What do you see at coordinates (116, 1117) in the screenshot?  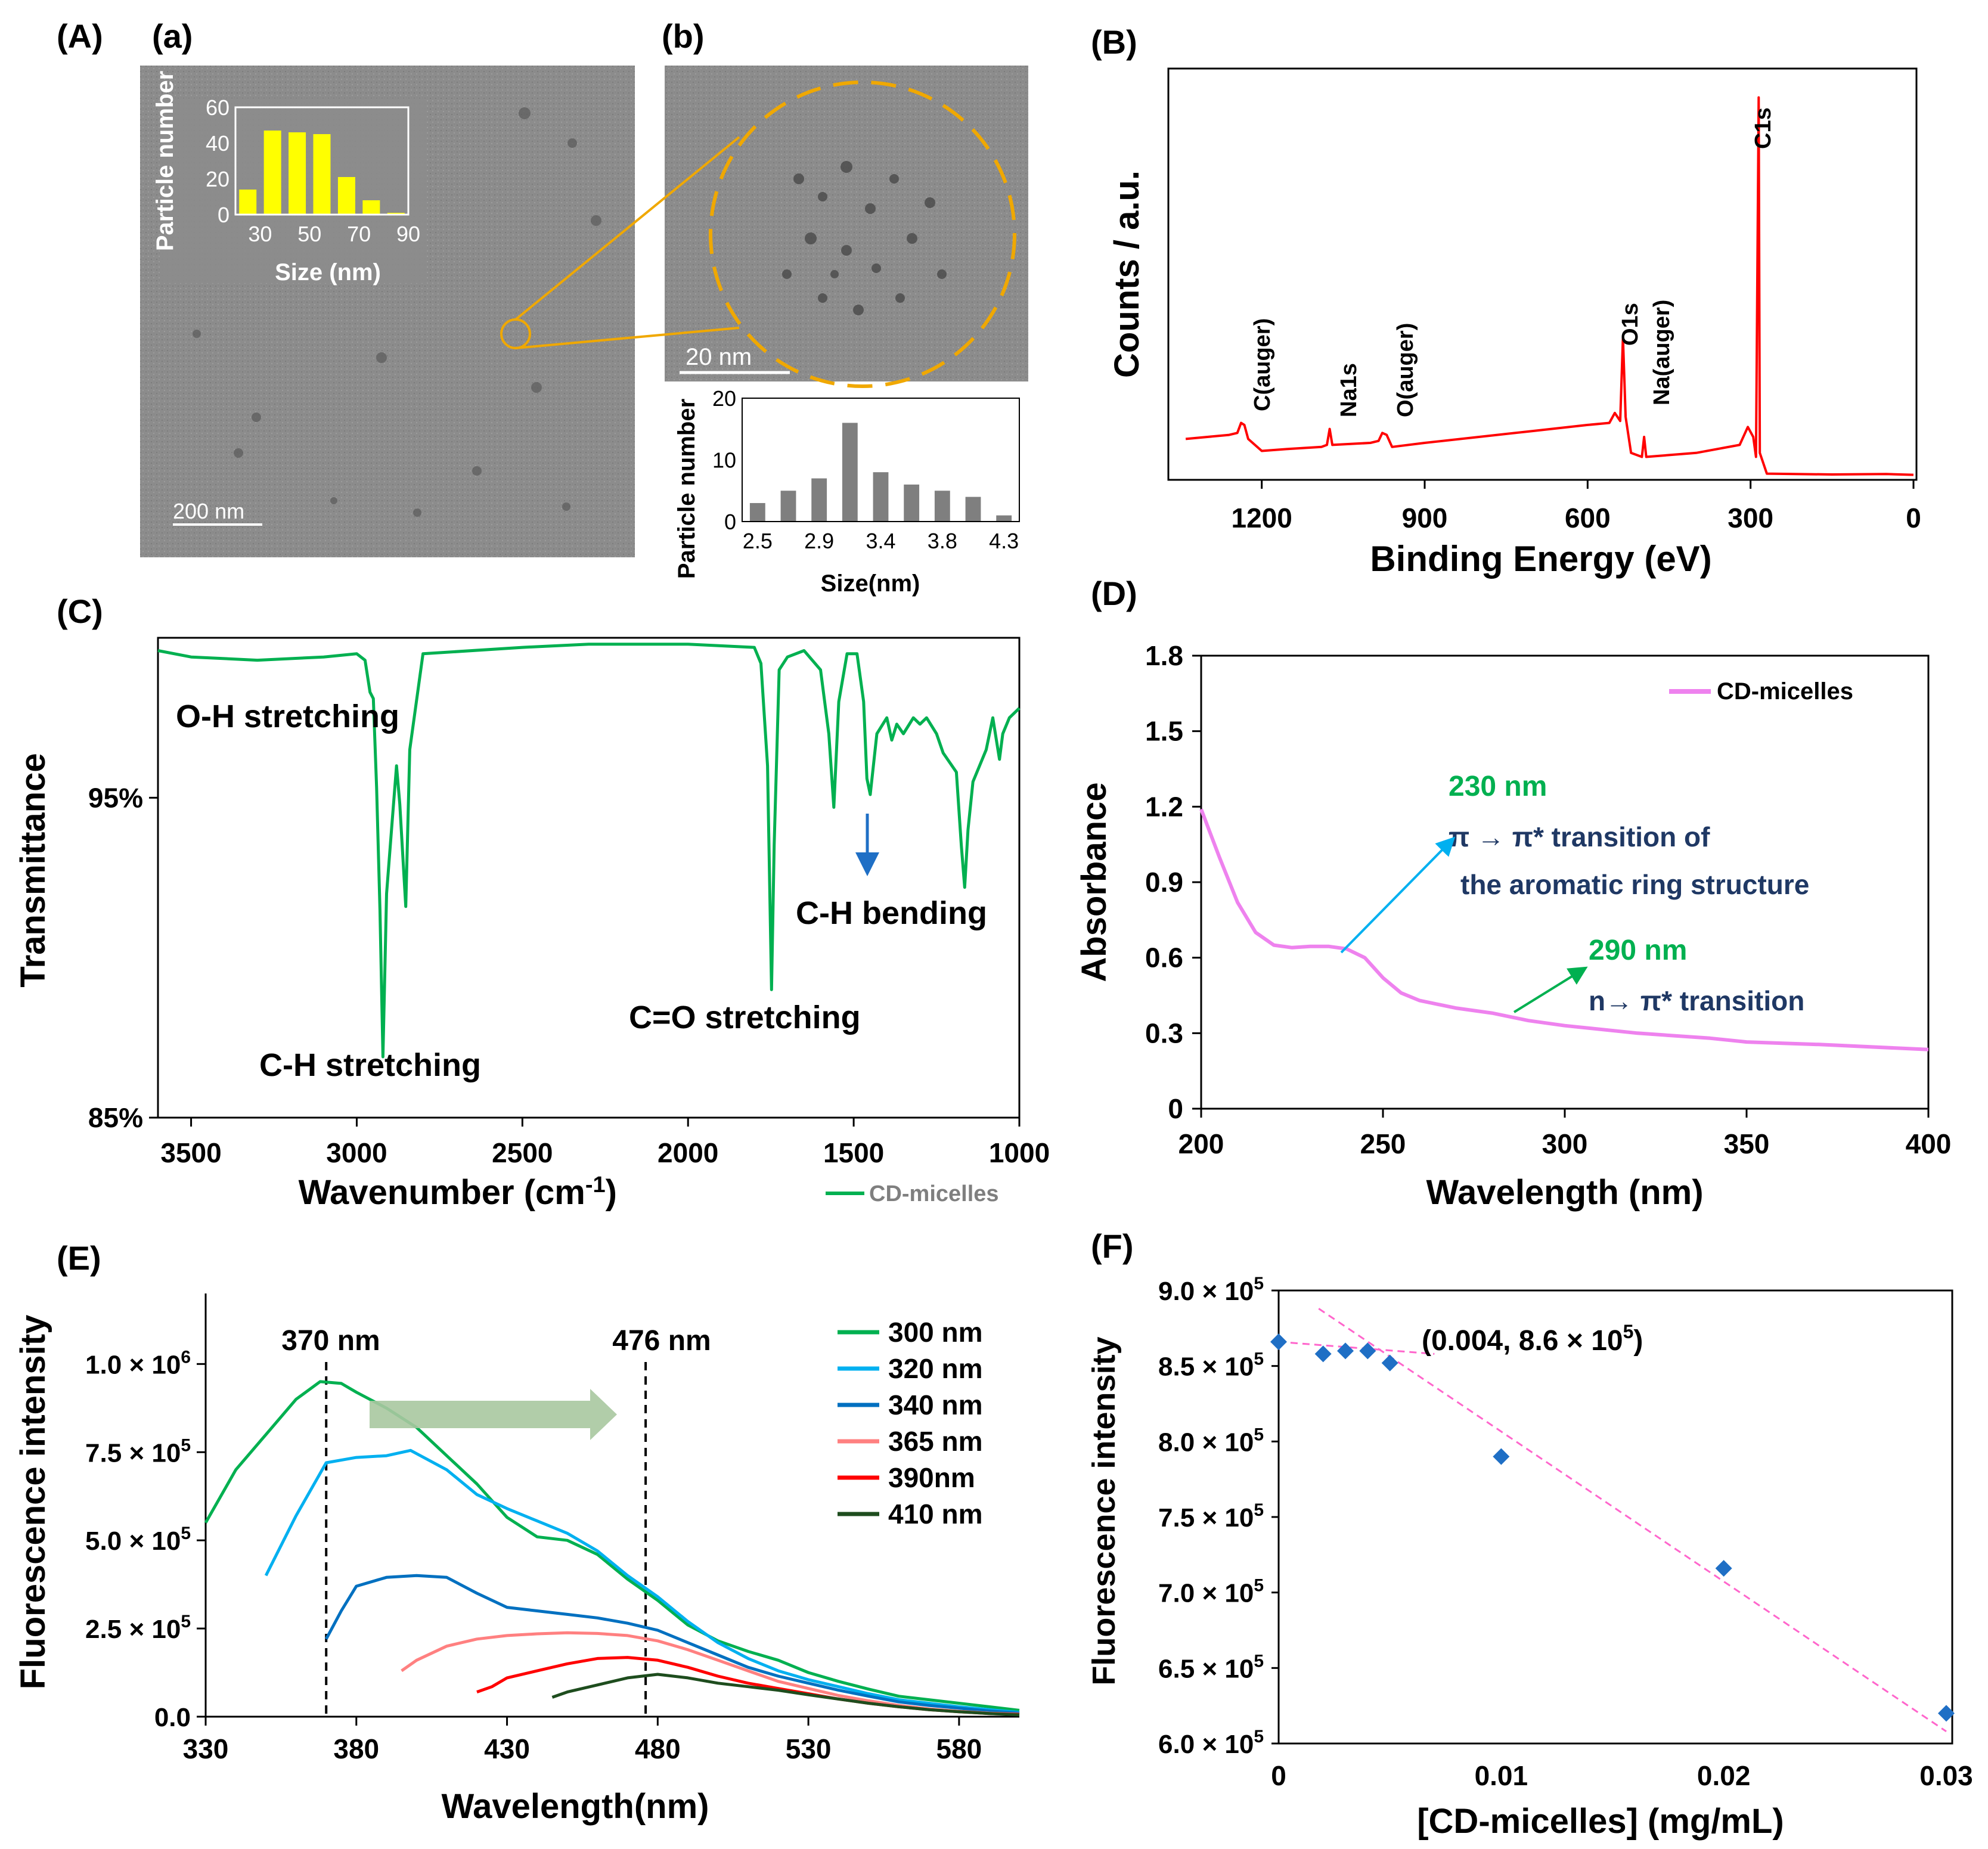 I see `ytick-label-C: 85%` at bounding box center [116, 1117].